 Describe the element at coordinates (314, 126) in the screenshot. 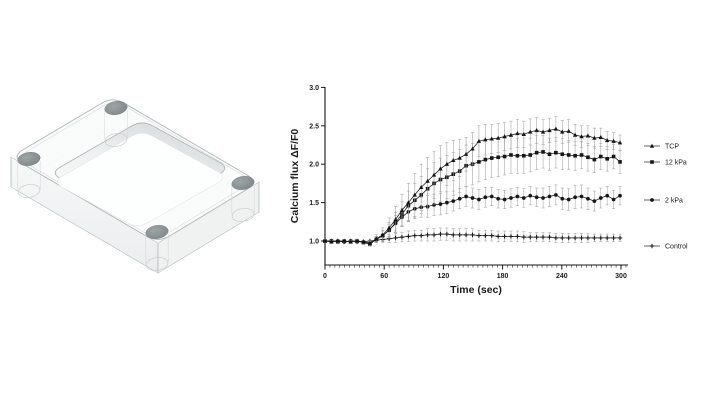

I see `y-tick-label: 2.5` at that location.